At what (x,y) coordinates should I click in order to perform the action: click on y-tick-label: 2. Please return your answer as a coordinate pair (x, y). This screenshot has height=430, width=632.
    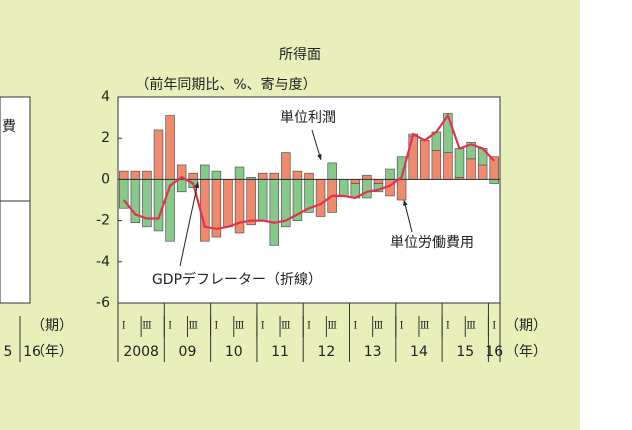
    Looking at the image, I should click on (105, 138).